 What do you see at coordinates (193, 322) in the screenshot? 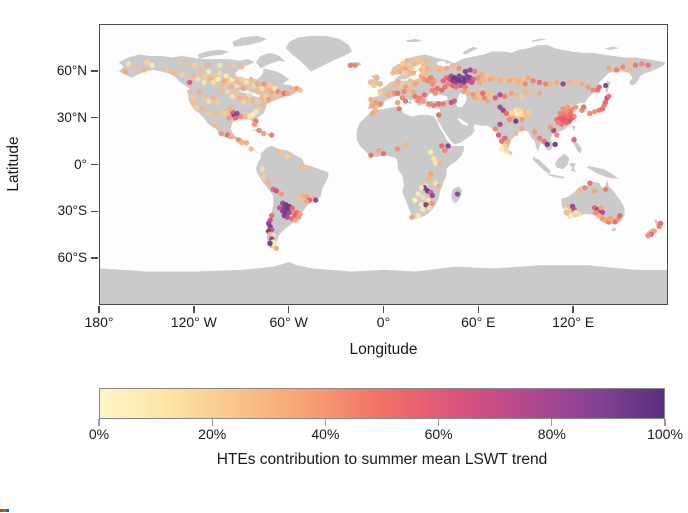
I see `x-tick-label: 120° W` at bounding box center [193, 322].